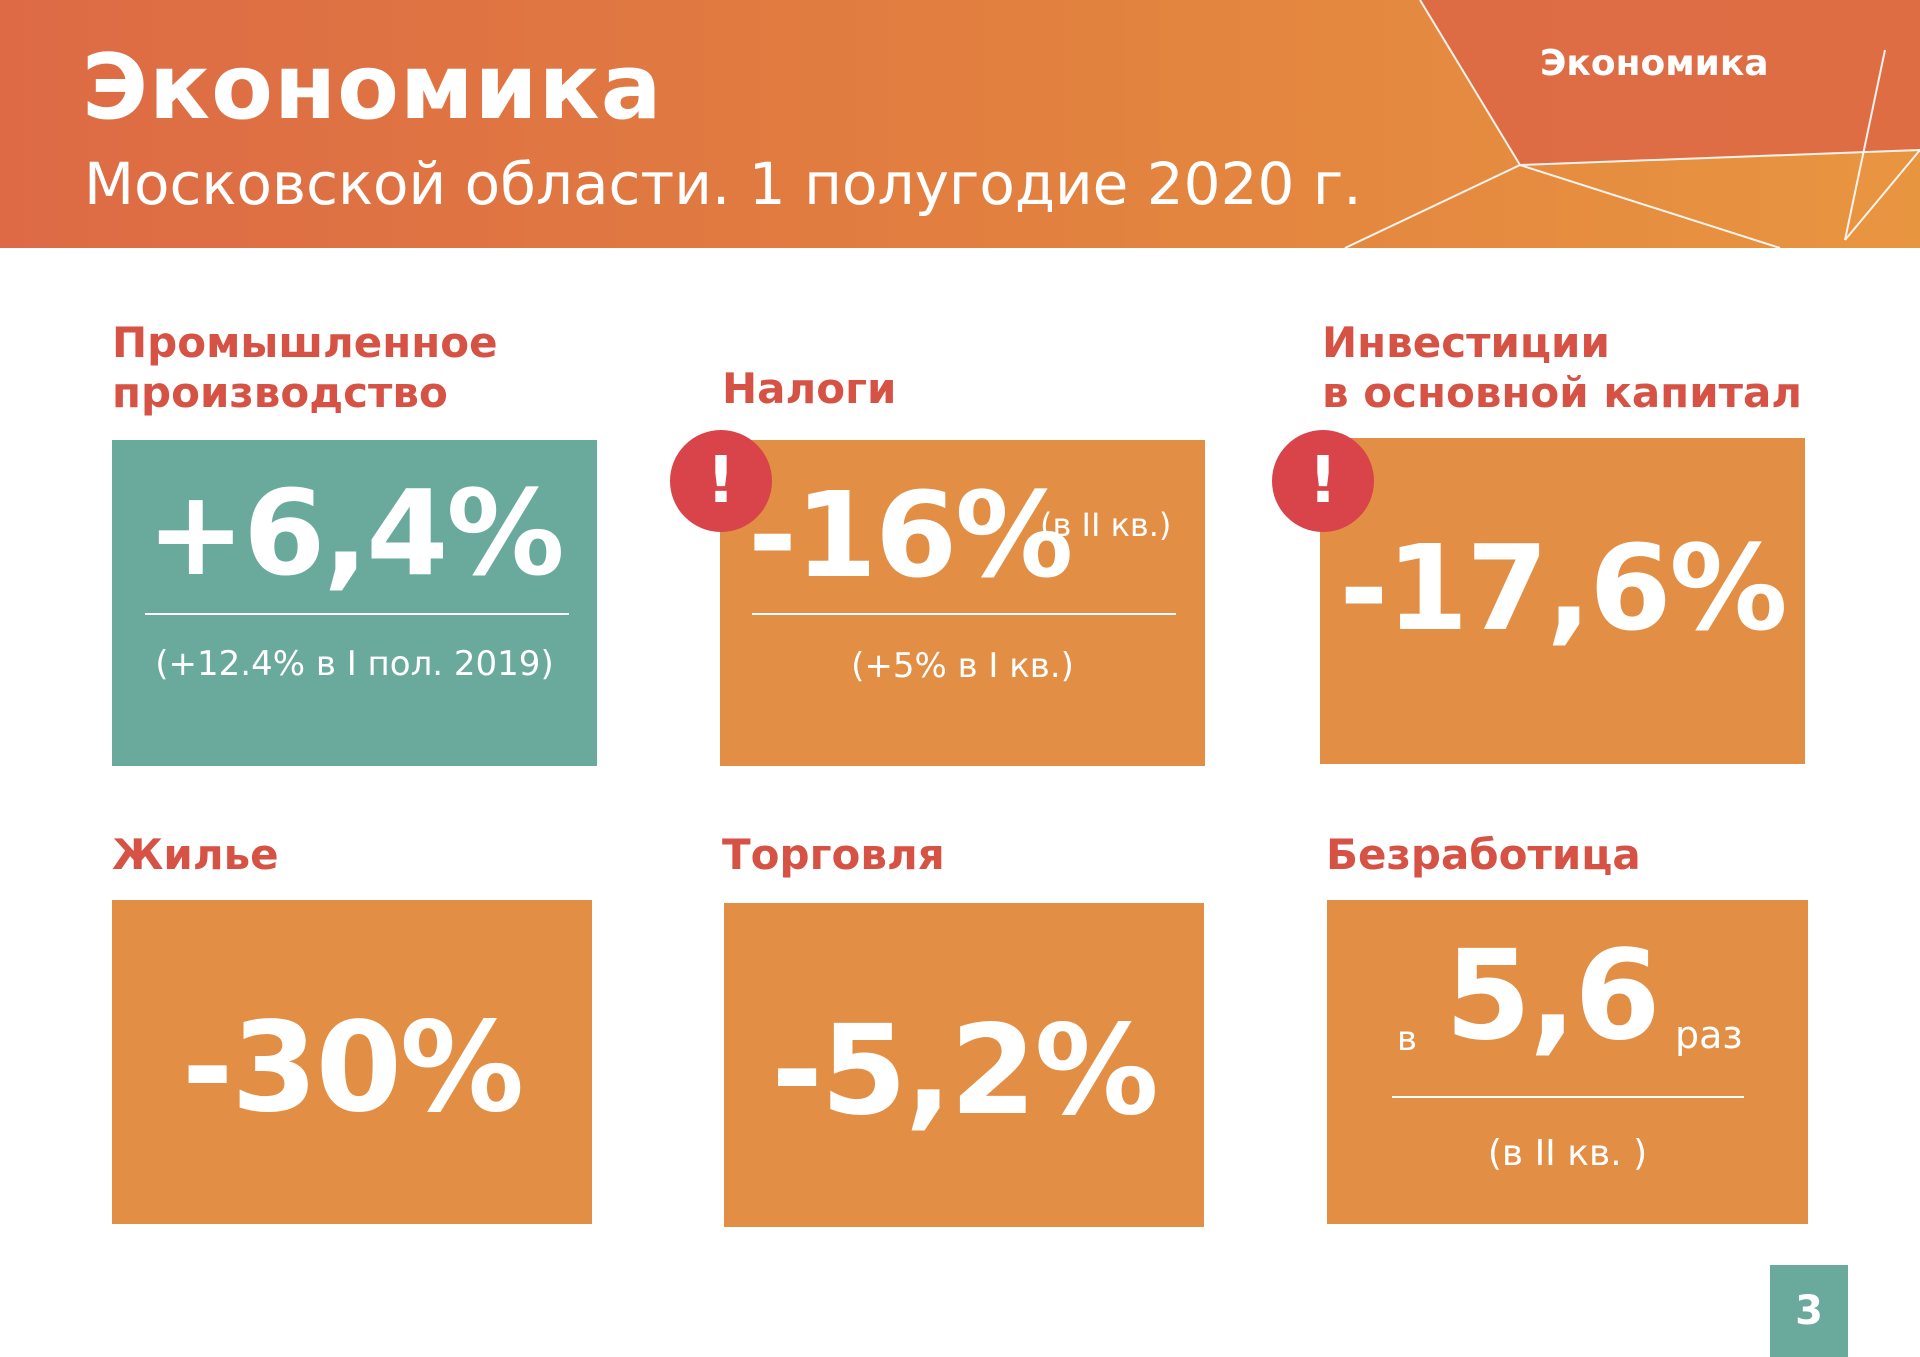 The width and height of the screenshot is (1920, 1357). What do you see at coordinates (962, 666) in the screenshot?
I see `taxes-note: (+5% в I кв.)` at bounding box center [962, 666].